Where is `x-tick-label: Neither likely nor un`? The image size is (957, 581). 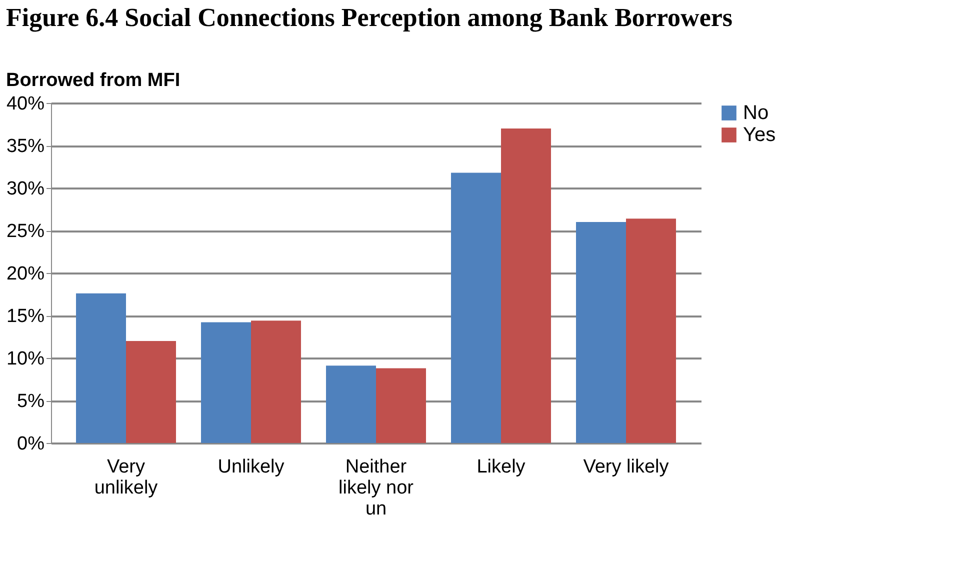
x-tick-label: Neither likely nor un is located at coordinates (376, 488).